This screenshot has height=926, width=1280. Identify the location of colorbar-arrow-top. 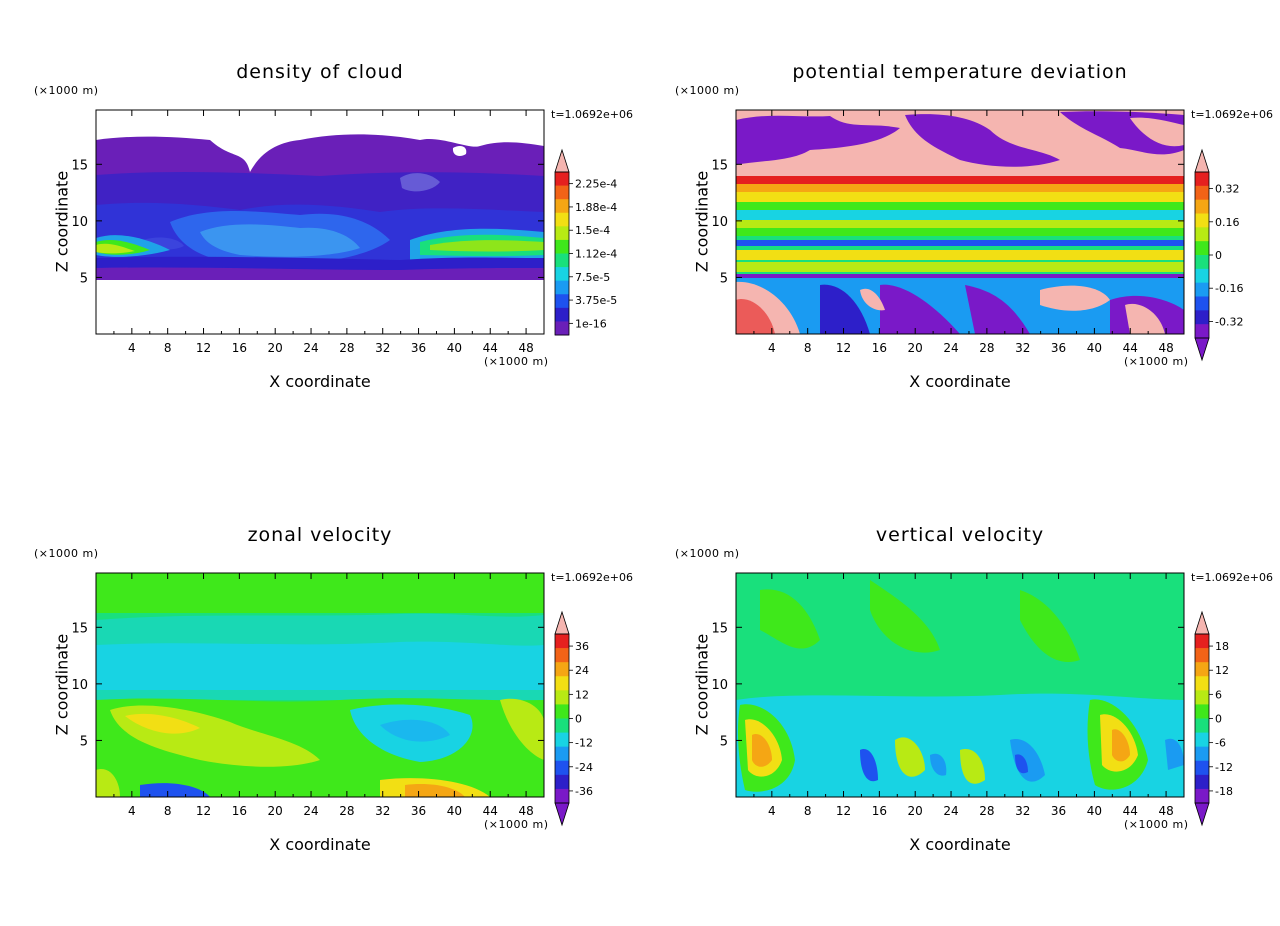
(1202, 622).